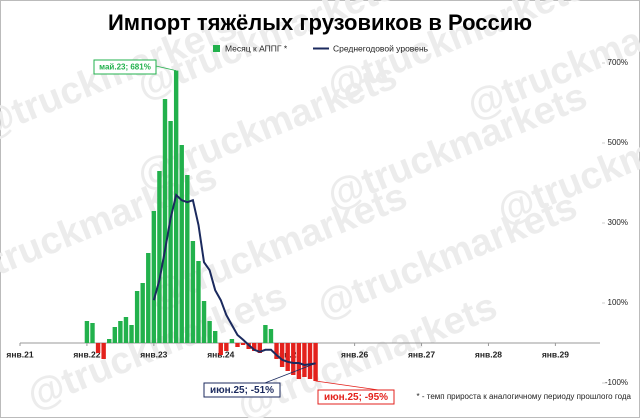 The height and width of the screenshot is (418, 640). What do you see at coordinates (320, 22) in the screenshot?
I see `chart-title: Импорт тяжёлых грузовиков в Россию` at bounding box center [320, 22].